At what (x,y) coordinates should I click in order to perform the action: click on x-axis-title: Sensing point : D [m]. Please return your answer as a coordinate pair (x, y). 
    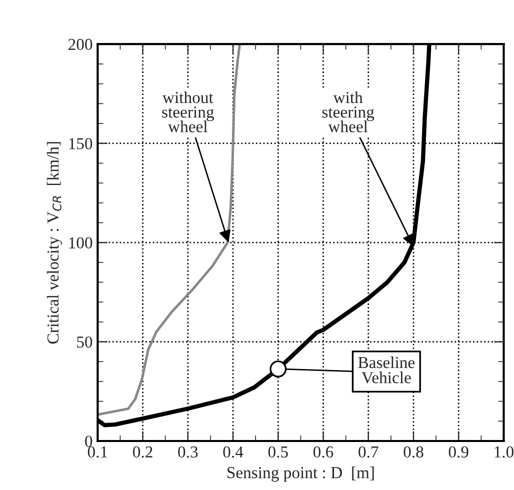
    Looking at the image, I should click on (301, 474).